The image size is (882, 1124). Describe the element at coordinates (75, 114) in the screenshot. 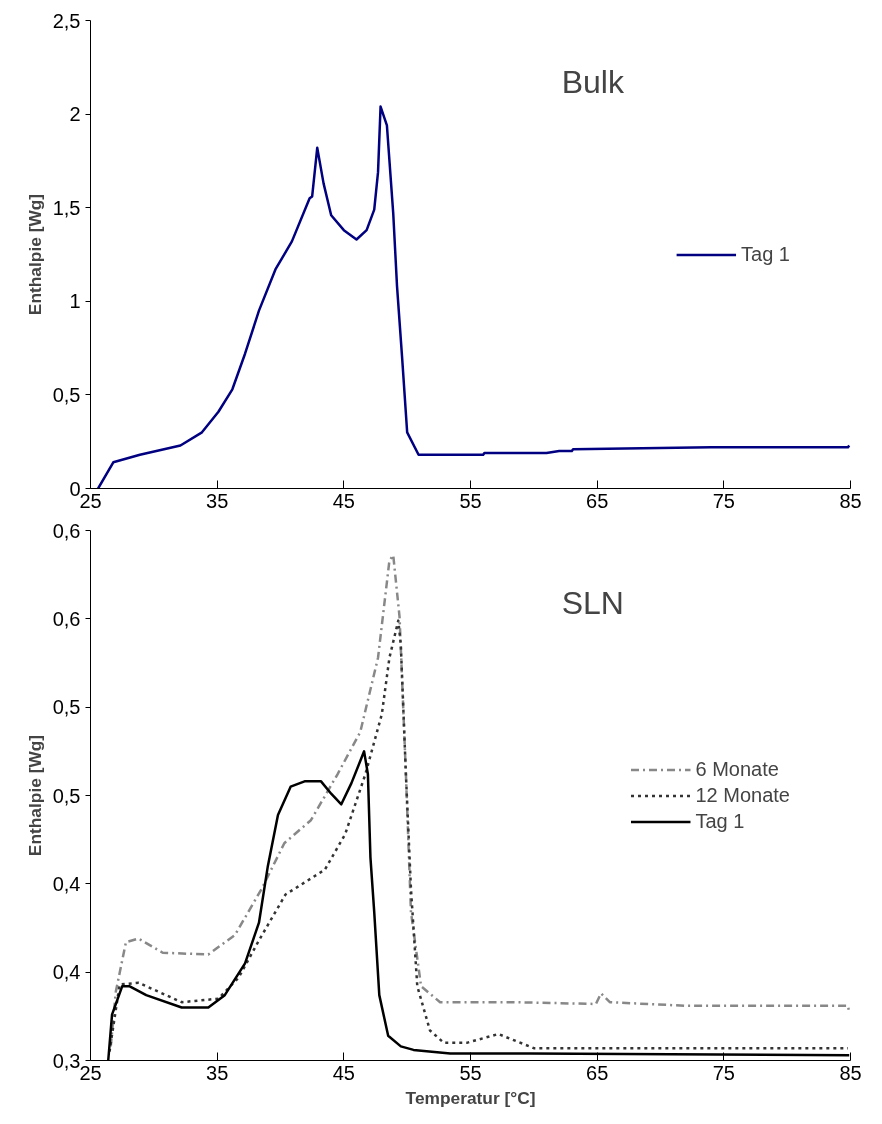

I see `y-tick-label: 2` at that location.